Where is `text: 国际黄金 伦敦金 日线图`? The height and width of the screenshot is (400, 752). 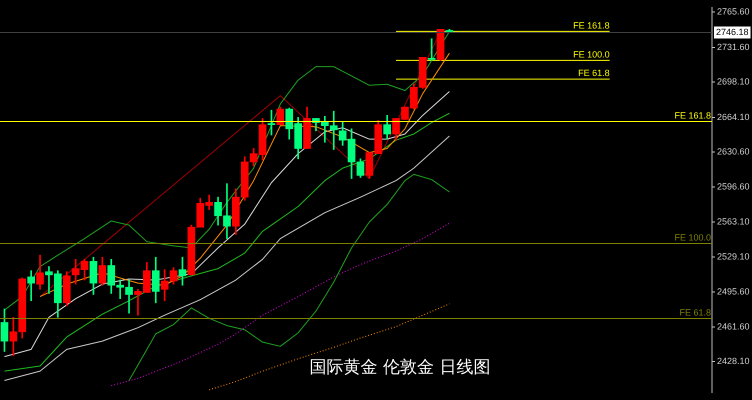 text: 国际黄金 伦敦金 日线图 is located at coordinates (400, 367).